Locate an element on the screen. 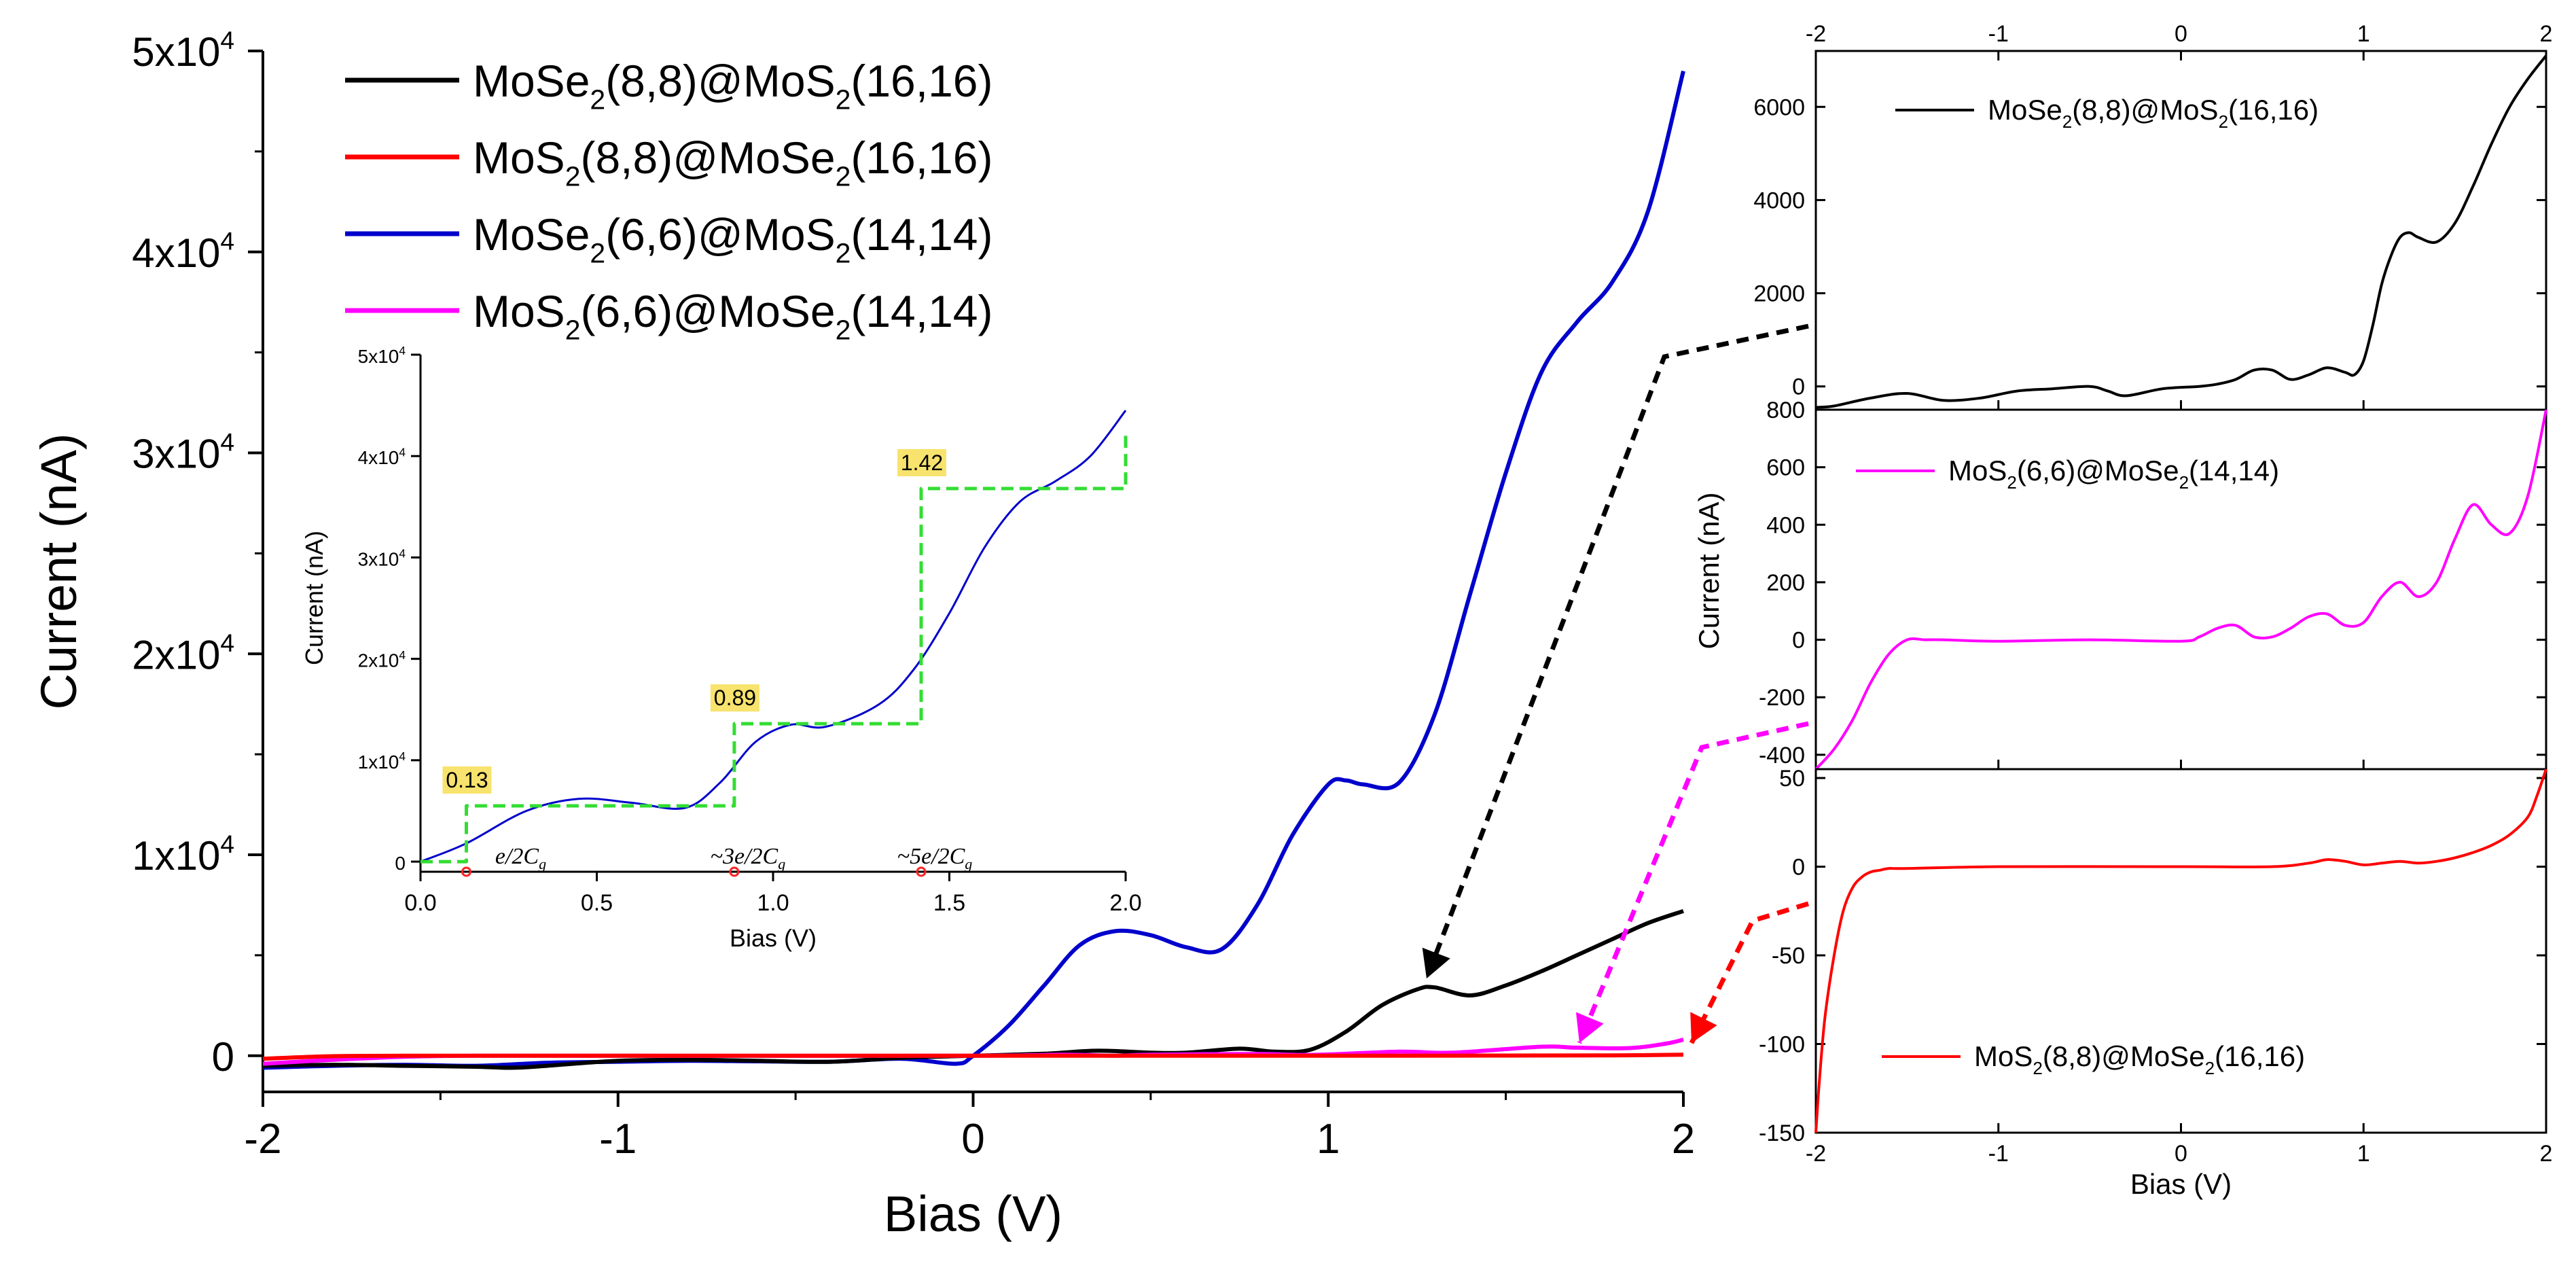 This screenshot has width=2576, height=1274. main-y-tick-label-base: 0 is located at coordinates (223, 1057).